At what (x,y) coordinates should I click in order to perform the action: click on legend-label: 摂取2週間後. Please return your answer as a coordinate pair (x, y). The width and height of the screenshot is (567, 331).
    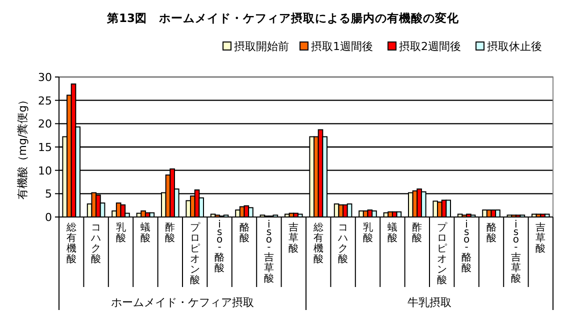
    Looking at the image, I should click on (430, 46).